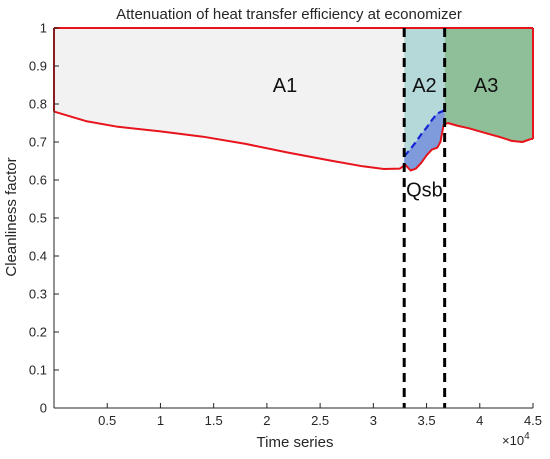  I want to click on region-qsb-area, so click(424, 140).